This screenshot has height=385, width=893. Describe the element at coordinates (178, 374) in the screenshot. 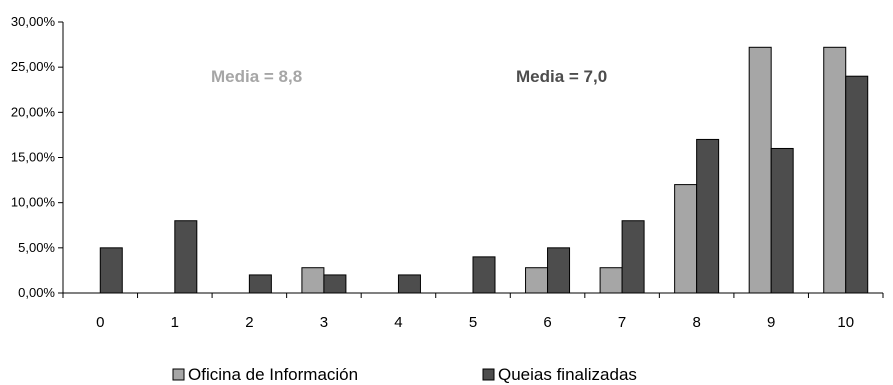

I see `legend-swatch-oficina` at that location.